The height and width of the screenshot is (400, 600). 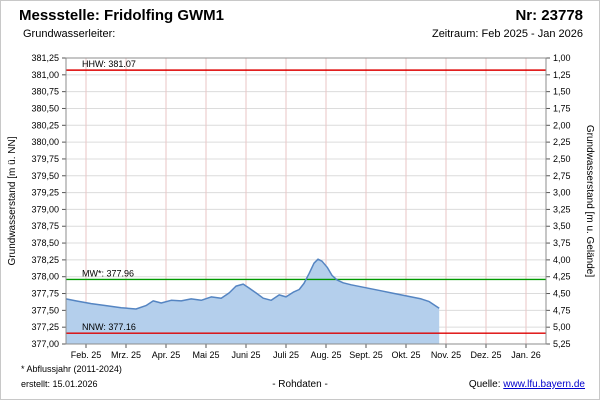 I want to click on x-axis-tick: Sept. 25, so click(x=366, y=355).